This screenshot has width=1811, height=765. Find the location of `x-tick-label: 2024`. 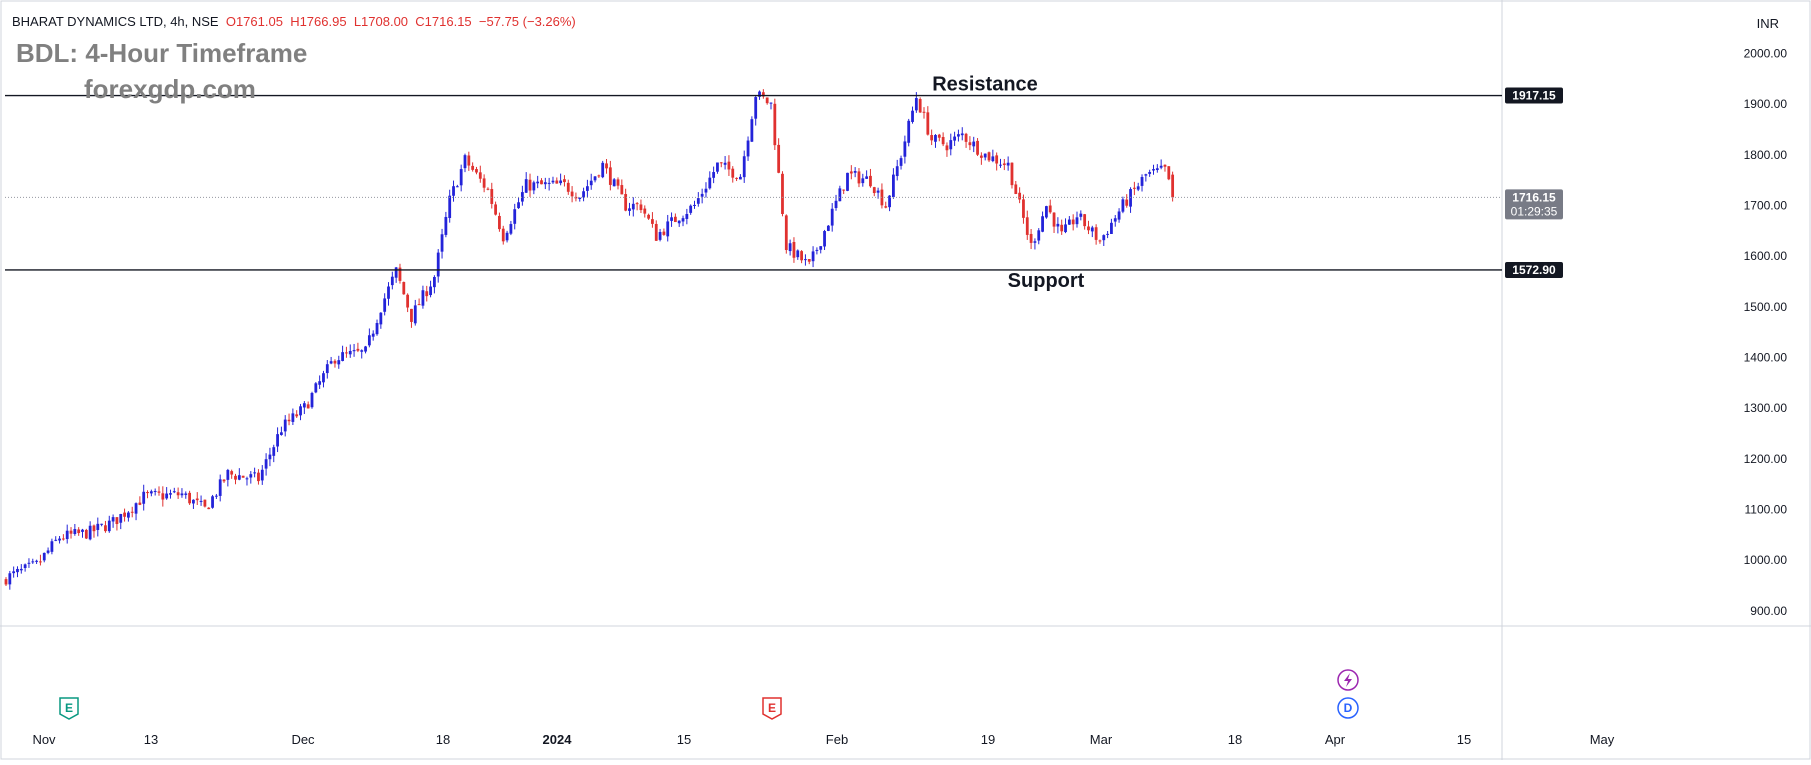

x-tick-label: 2024 is located at coordinates (558, 739).